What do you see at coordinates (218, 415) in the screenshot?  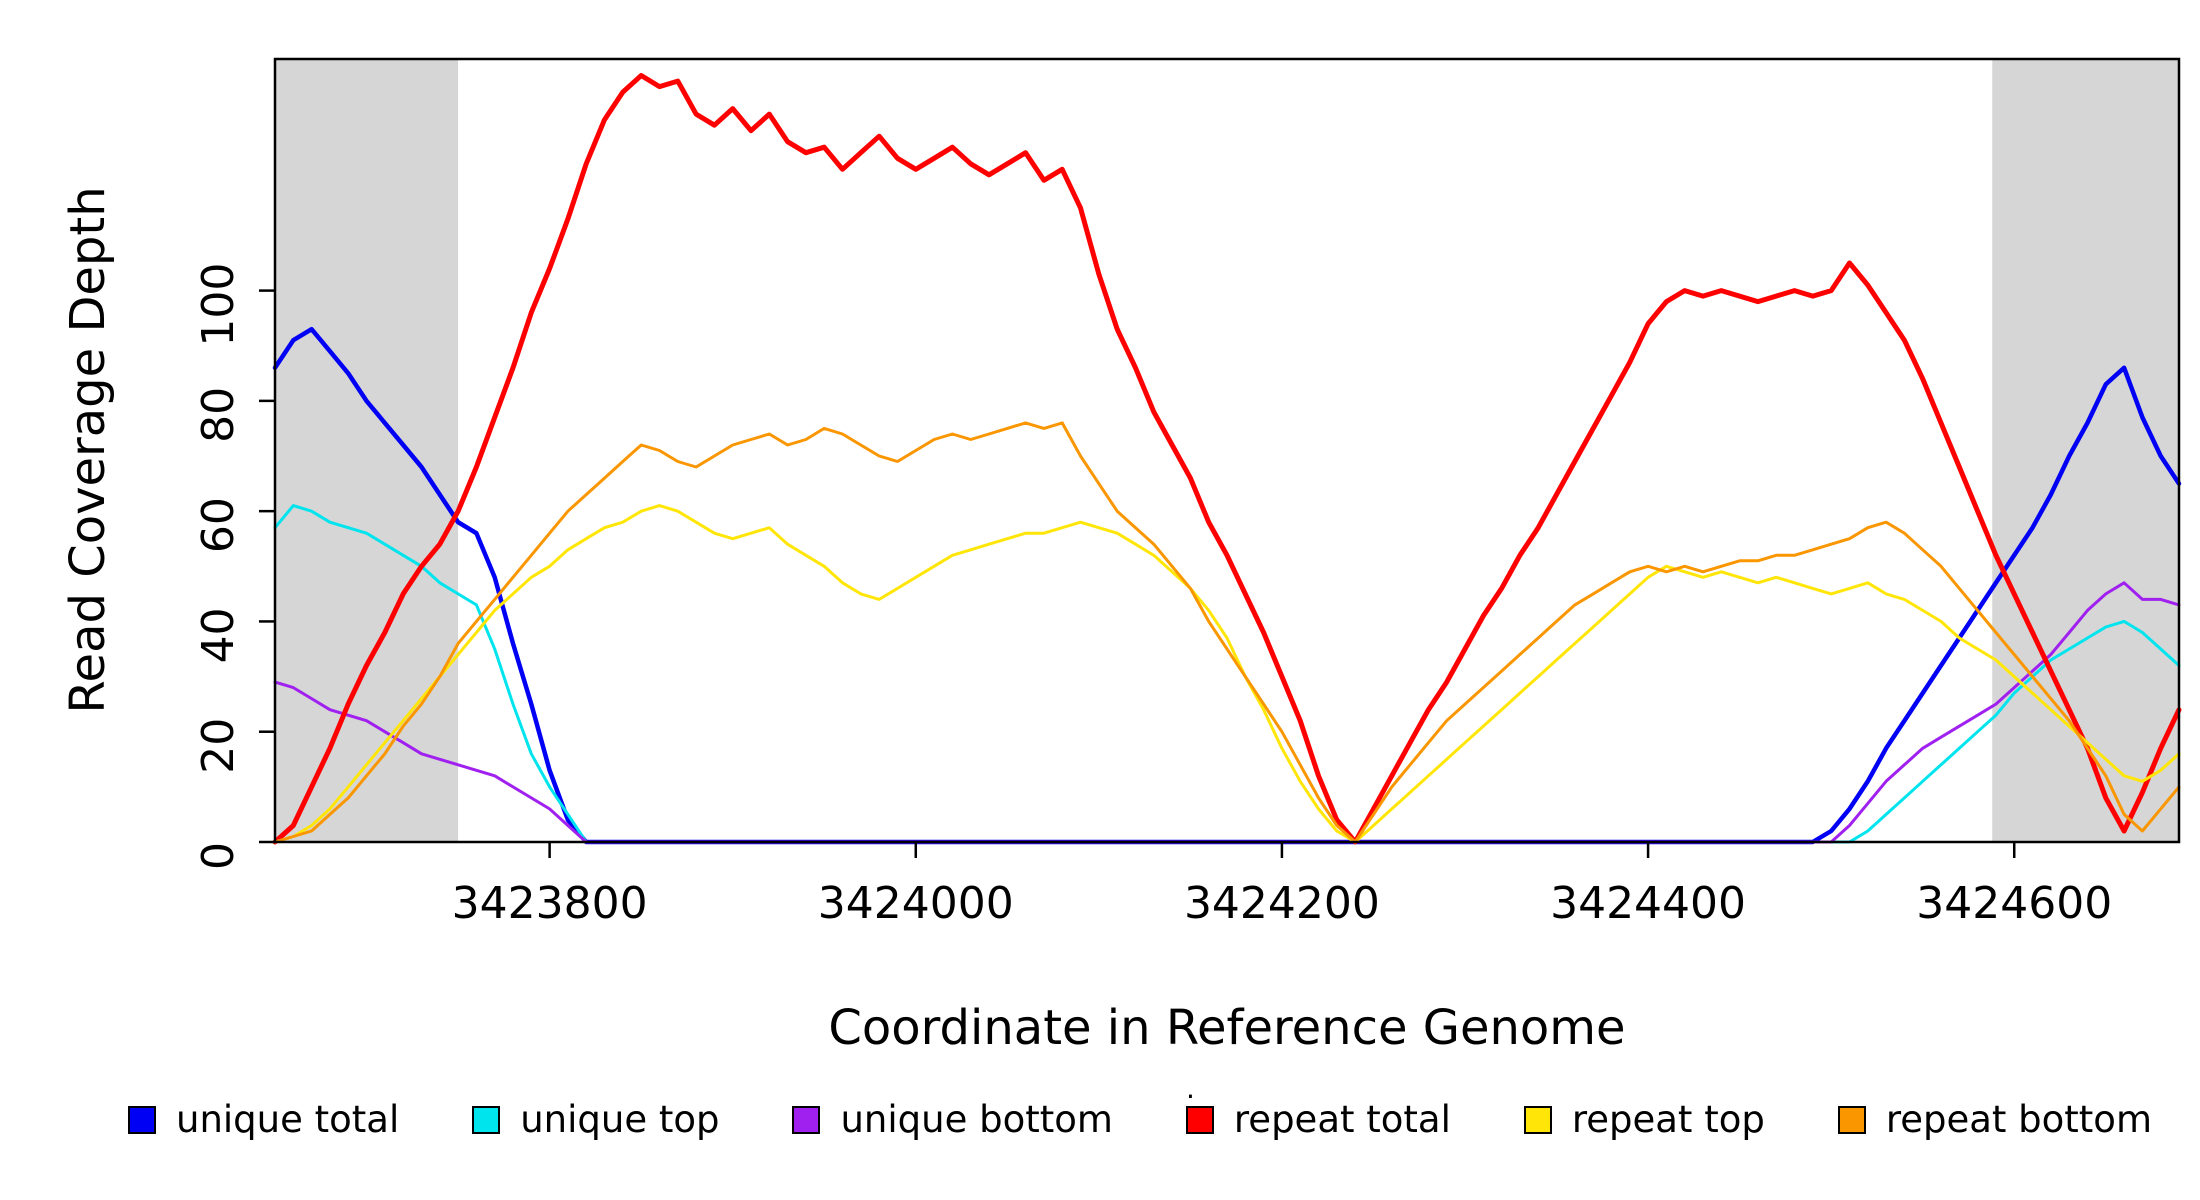 I see `y-tick-label: 80` at bounding box center [218, 415].